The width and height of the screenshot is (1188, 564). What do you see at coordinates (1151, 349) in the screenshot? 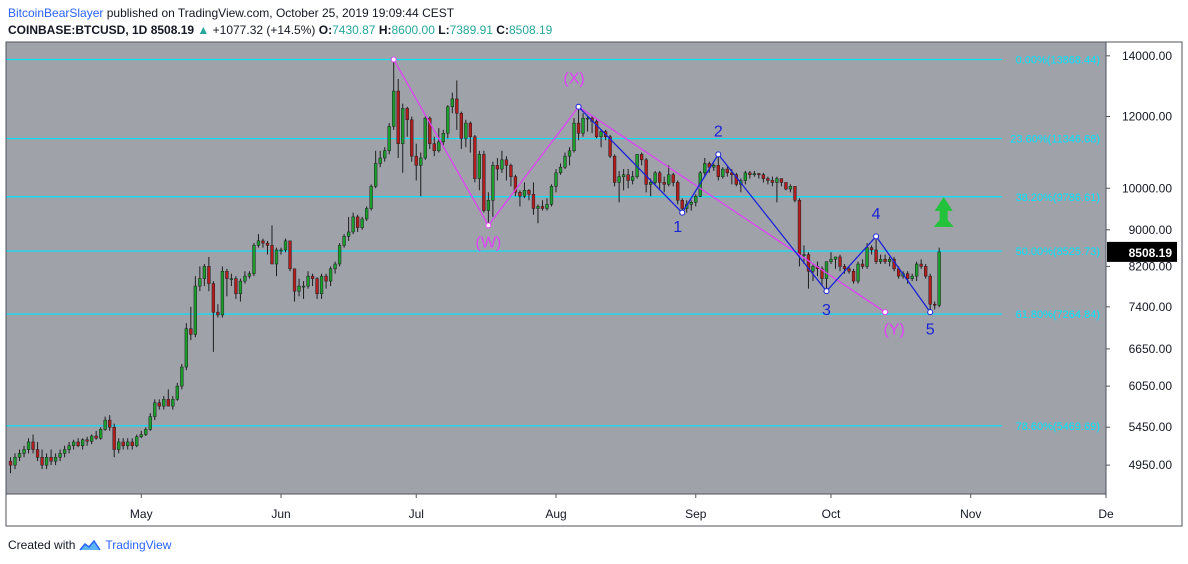
I see `price-tick-label: 6650.00` at bounding box center [1151, 349].